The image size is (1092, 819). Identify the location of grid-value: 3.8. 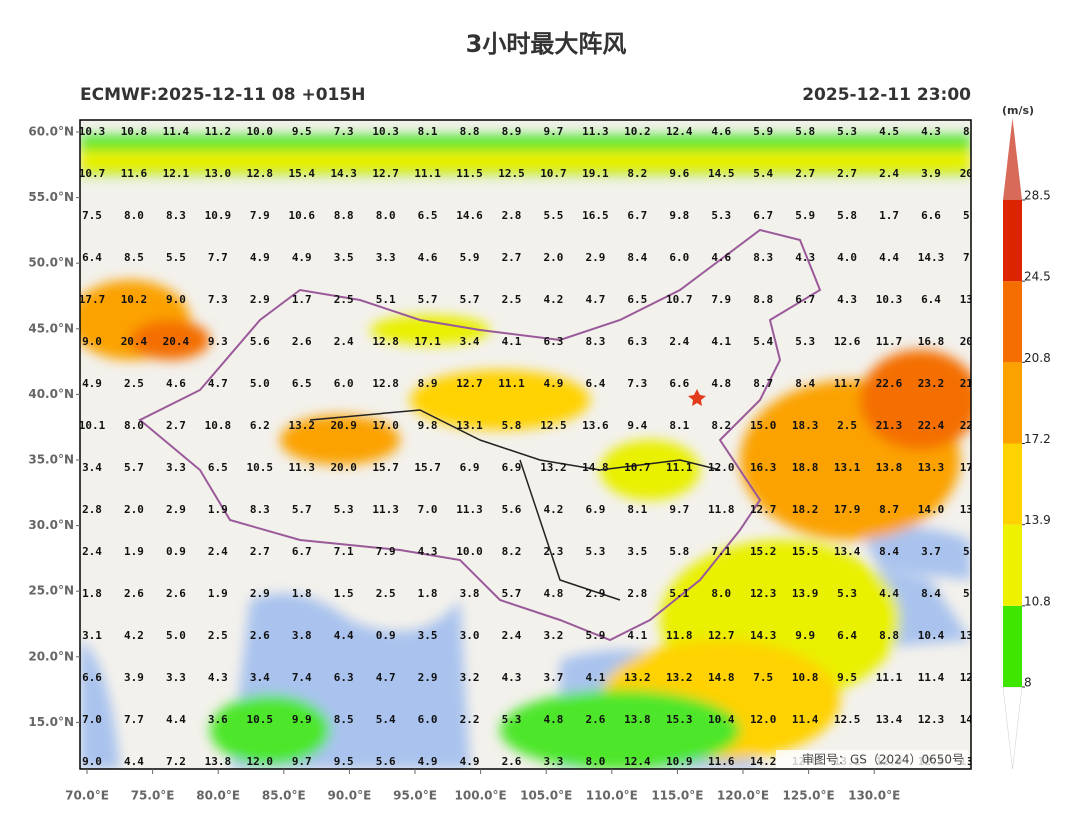
(302, 635).